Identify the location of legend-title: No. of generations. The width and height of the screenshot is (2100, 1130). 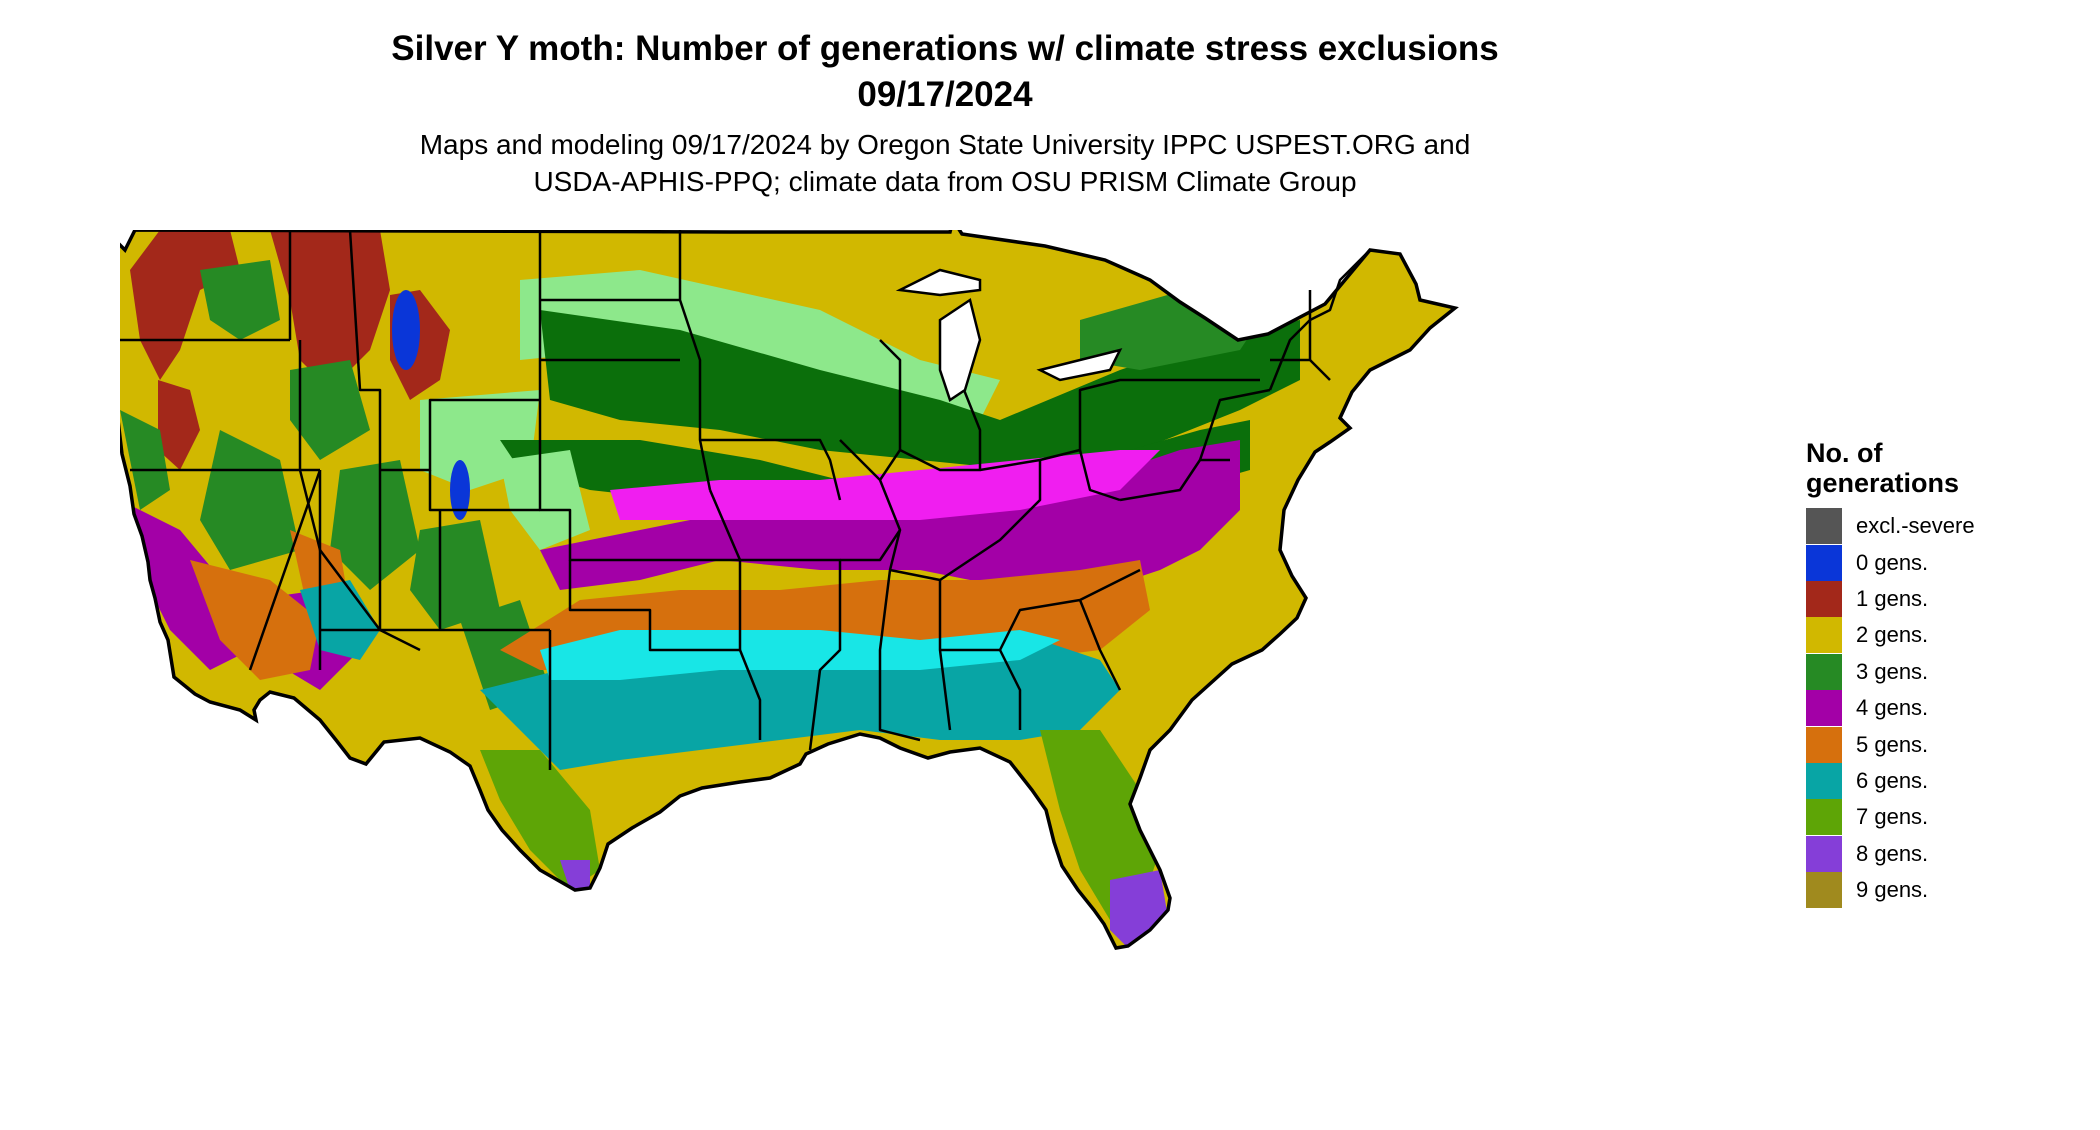
(1890, 468).